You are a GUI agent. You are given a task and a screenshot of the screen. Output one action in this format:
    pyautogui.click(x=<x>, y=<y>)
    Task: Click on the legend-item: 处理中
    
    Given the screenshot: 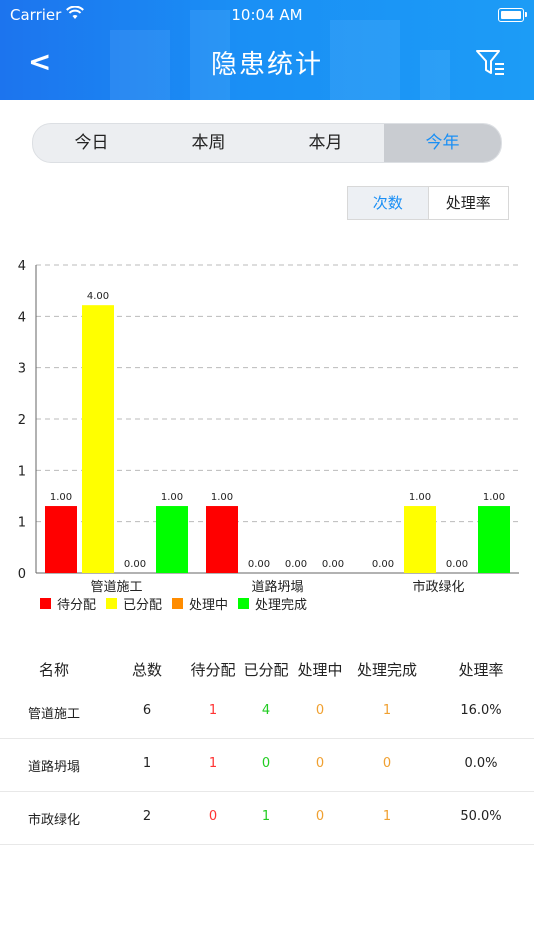 What is the action you would take?
    pyautogui.click(x=200, y=603)
    